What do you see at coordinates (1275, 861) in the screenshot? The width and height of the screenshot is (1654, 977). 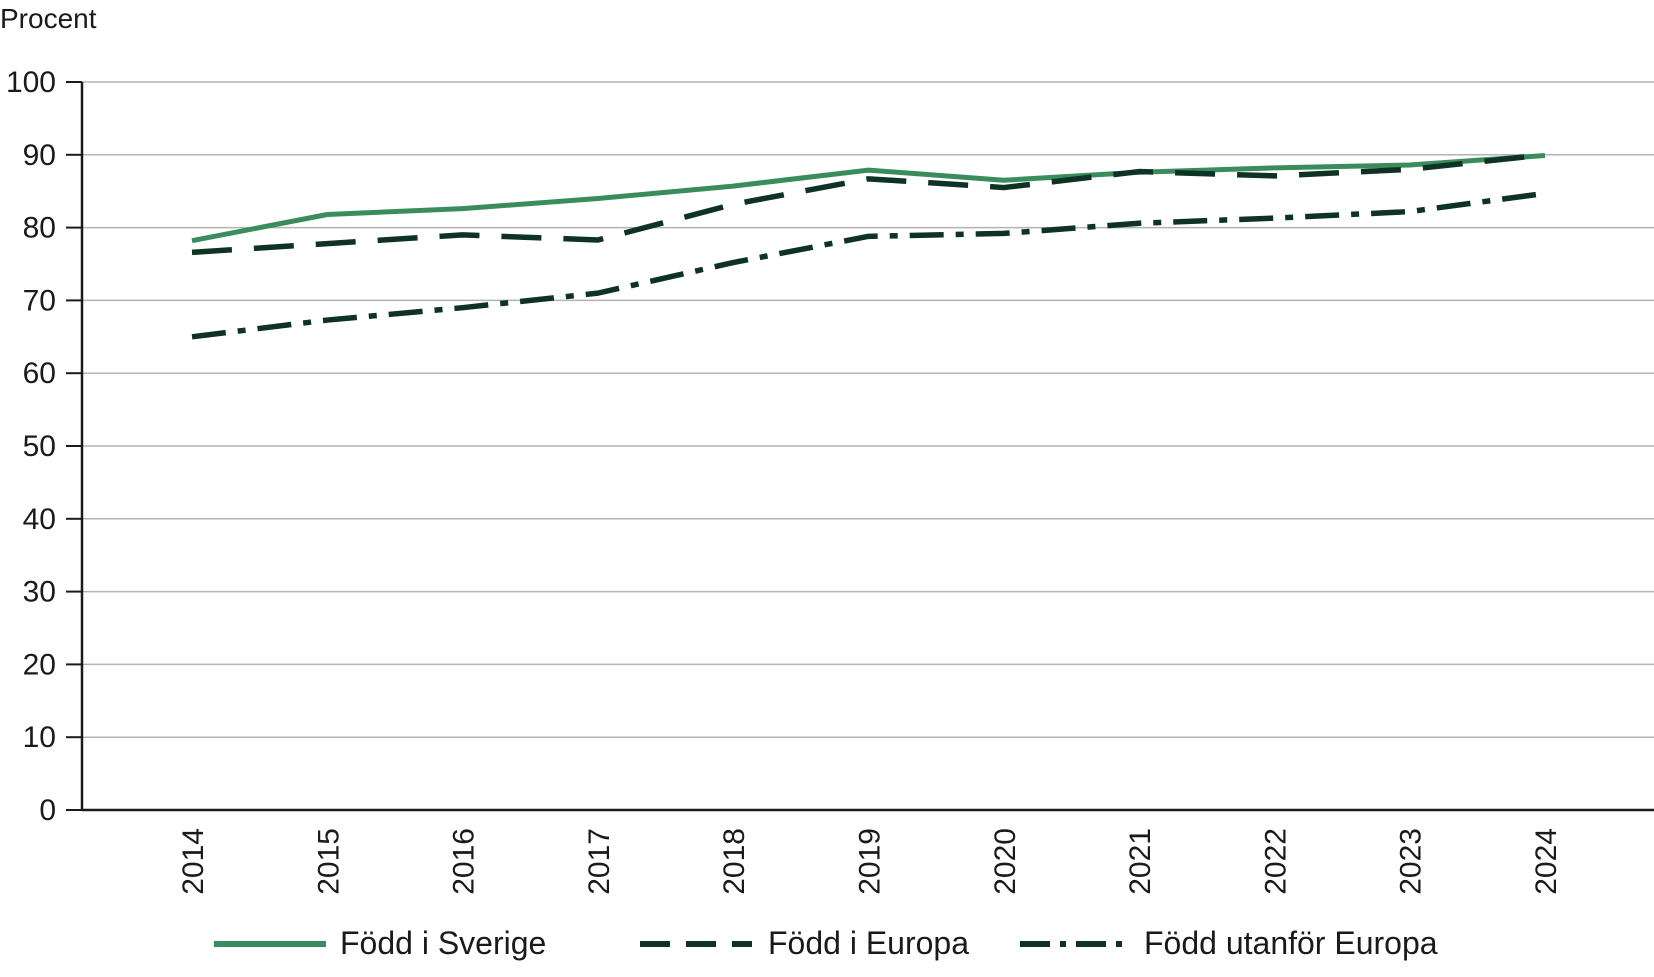 I see `x-tick-label: 2022` at bounding box center [1275, 861].